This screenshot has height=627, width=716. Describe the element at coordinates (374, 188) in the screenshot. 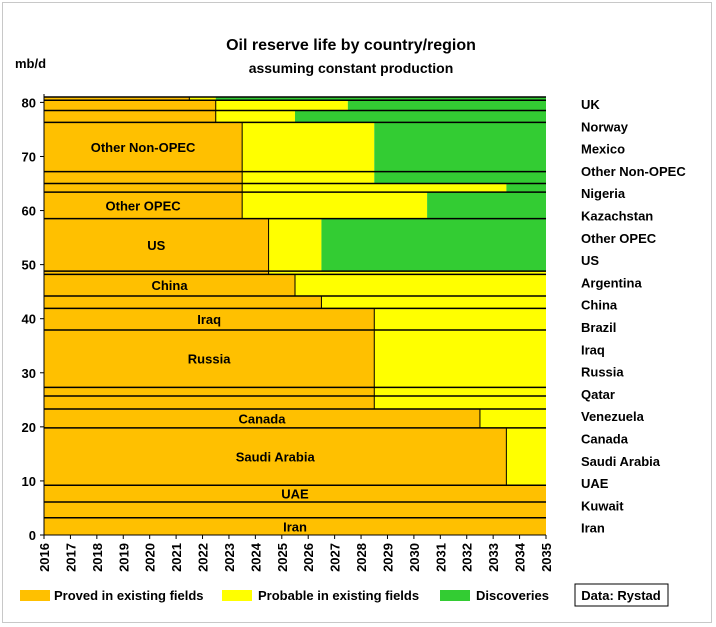

I see `band-kazachstan-probable` at that location.